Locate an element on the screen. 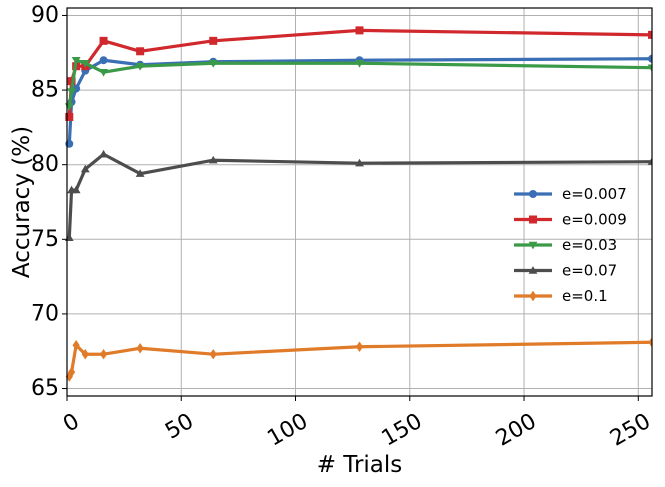 The image size is (665, 487). x-tick-label: 0 is located at coordinates (71, 423).